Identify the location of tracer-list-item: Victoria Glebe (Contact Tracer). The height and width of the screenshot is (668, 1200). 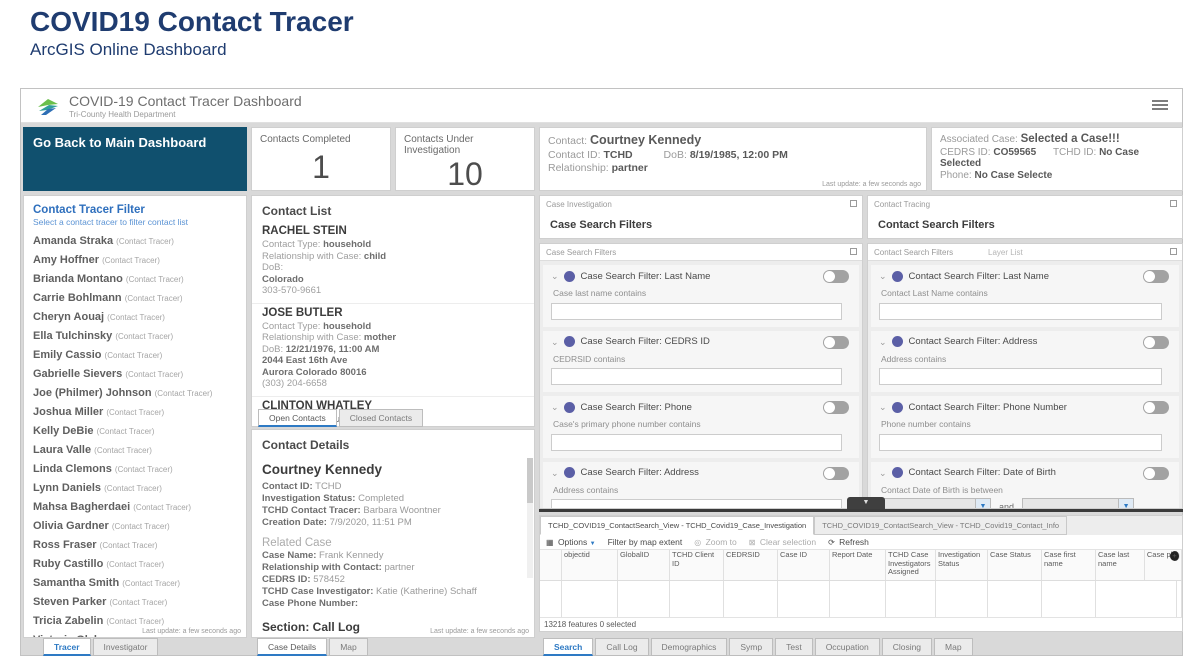
(135, 634).